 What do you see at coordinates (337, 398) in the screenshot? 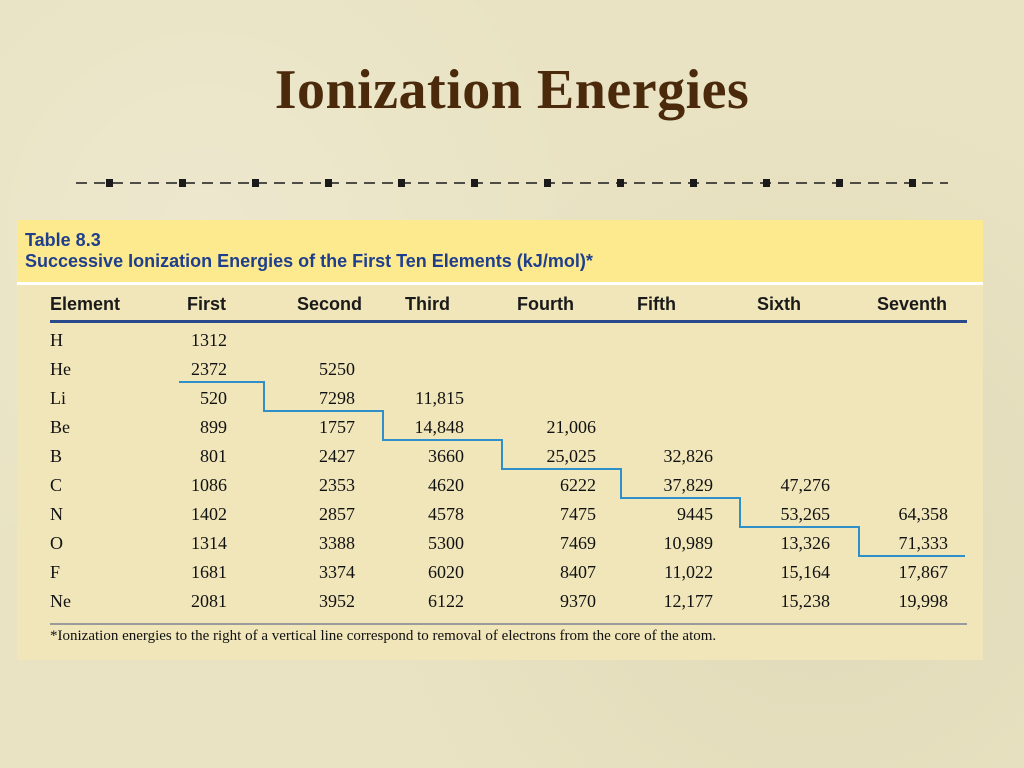
I see `ionization-value: 7298` at bounding box center [337, 398].